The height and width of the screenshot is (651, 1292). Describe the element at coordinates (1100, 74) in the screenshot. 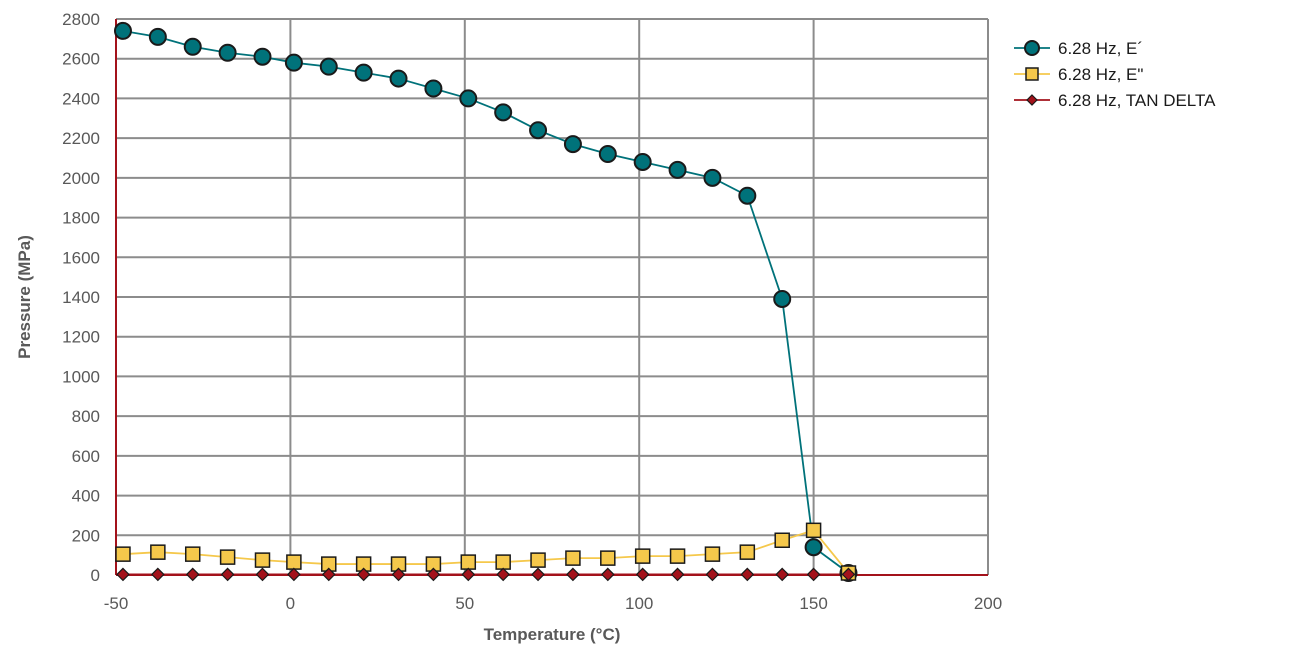

I see `legend-label: 6.28 Hz, E"` at that location.